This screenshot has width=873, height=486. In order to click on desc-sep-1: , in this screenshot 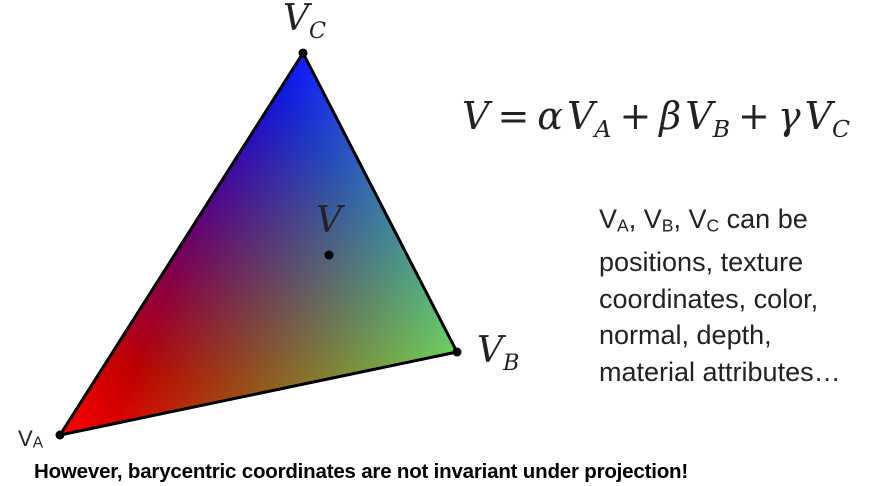, I will do `click(636, 219)`.